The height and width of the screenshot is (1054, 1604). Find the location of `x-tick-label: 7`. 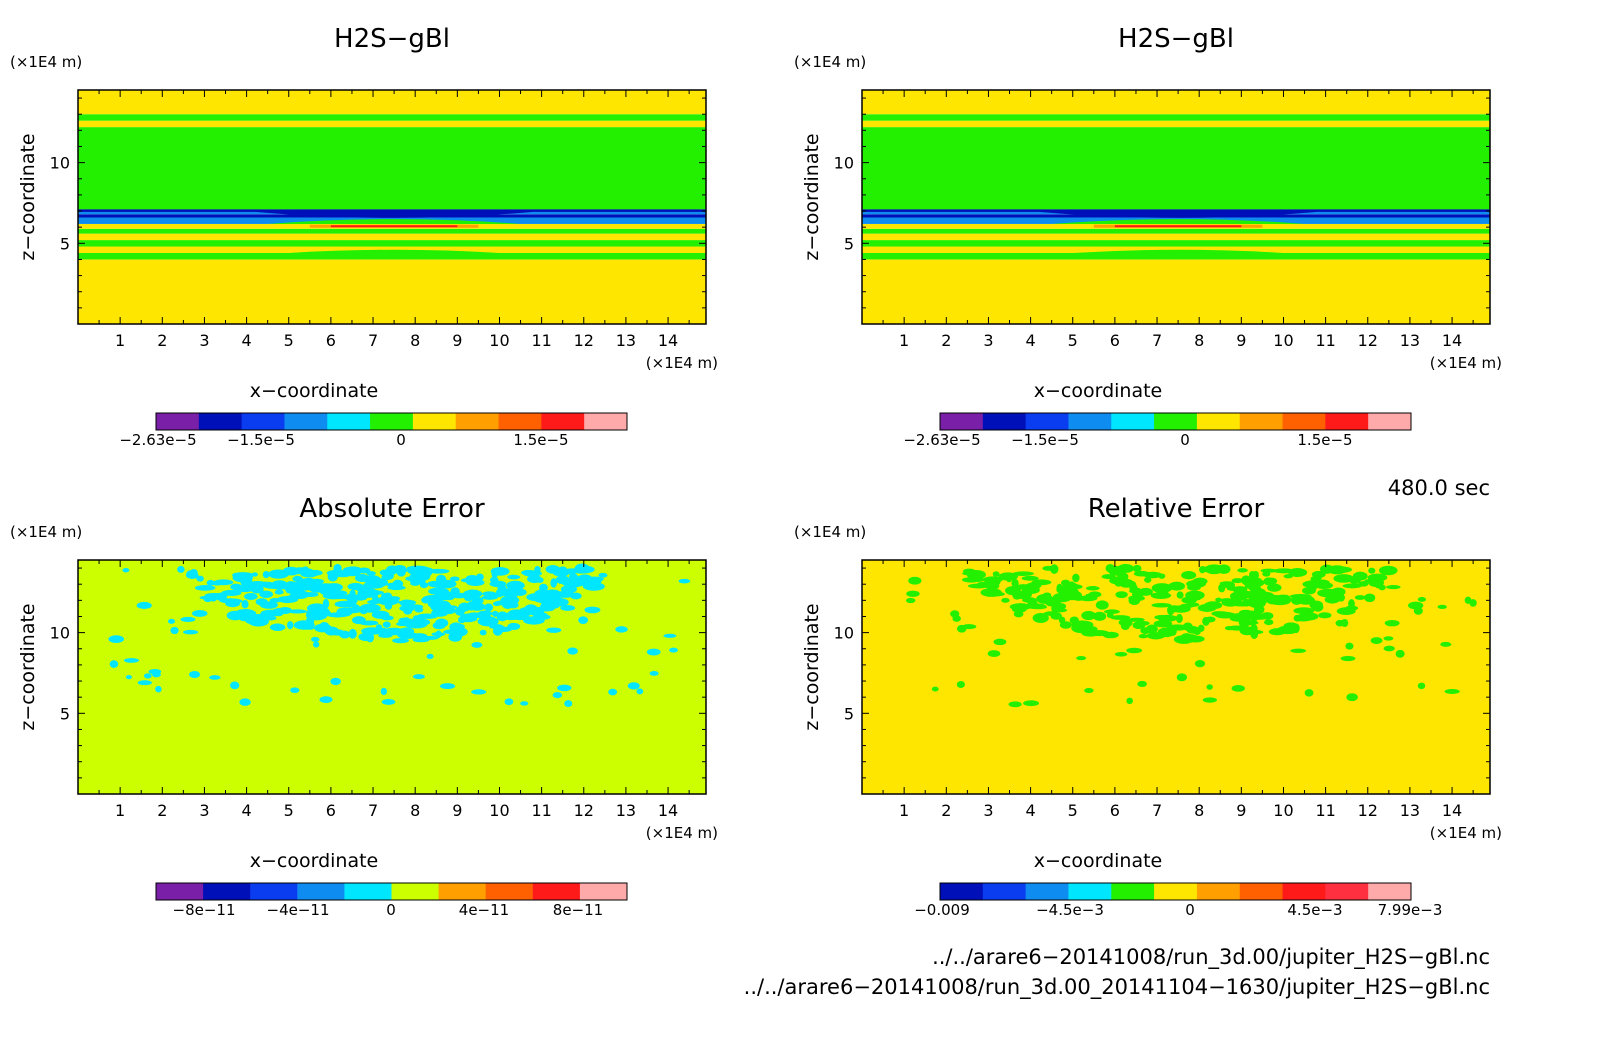

x-tick-label: 7 is located at coordinates (373, 340).